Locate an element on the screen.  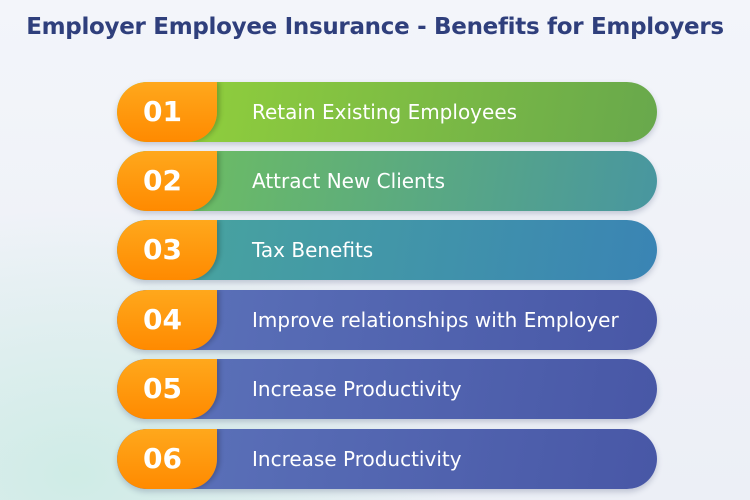
benefit-item: 03 Tax Benefits is located at coordinates (387, 250).